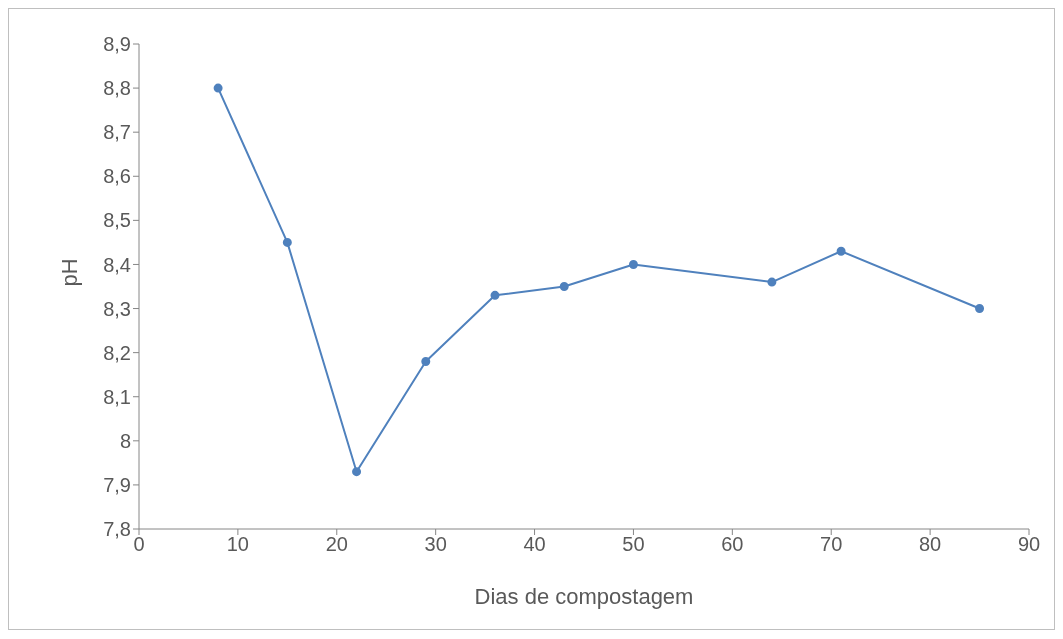  What do you see at coordinates (125, 440) in the screenshot?
I see `y-tick-label: 8` at bounding box center [125, 440].